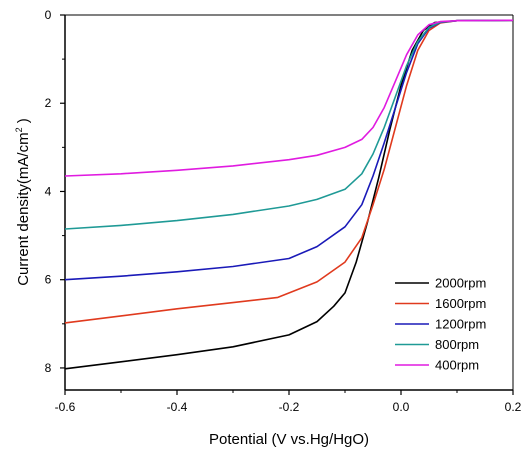  Describe the element at coordinates (55, 191) in the screenshot. I see `y-ticks: 0 2 4 6 8` at that location.